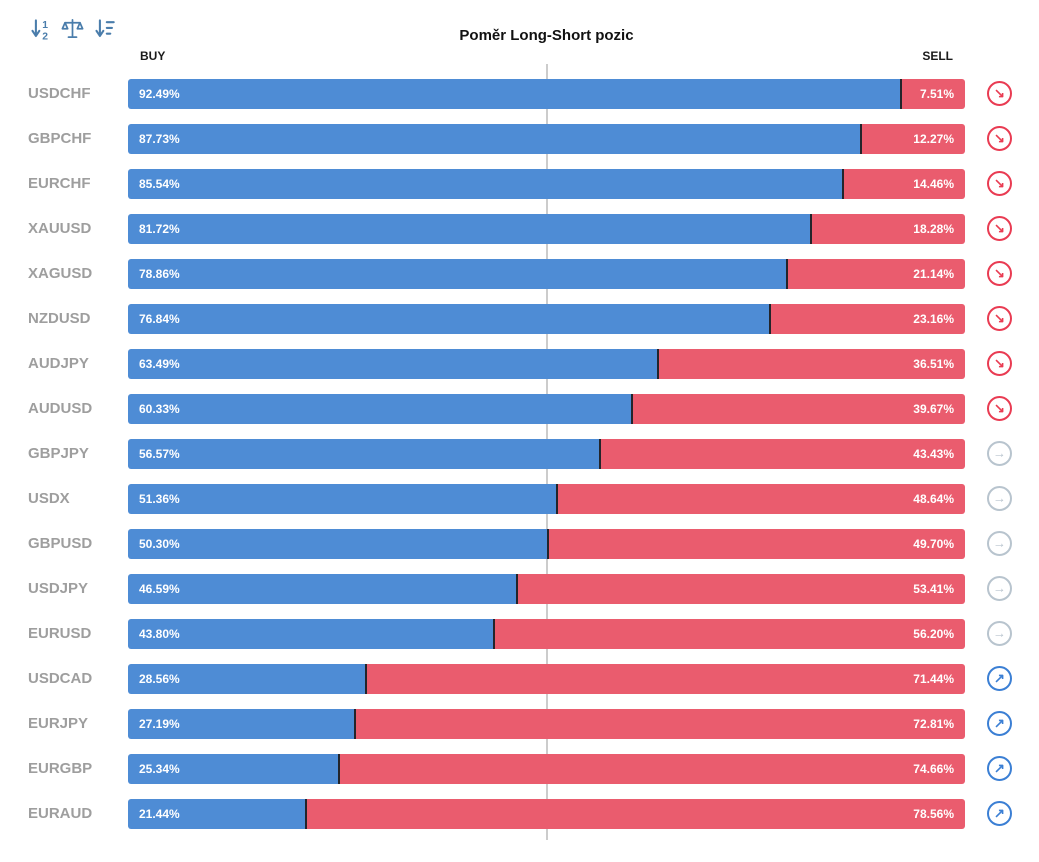 This screenshot has height=862, width=1039. I want to click on ratio-bar: 63.49% 36.51%, so click(546, 363).